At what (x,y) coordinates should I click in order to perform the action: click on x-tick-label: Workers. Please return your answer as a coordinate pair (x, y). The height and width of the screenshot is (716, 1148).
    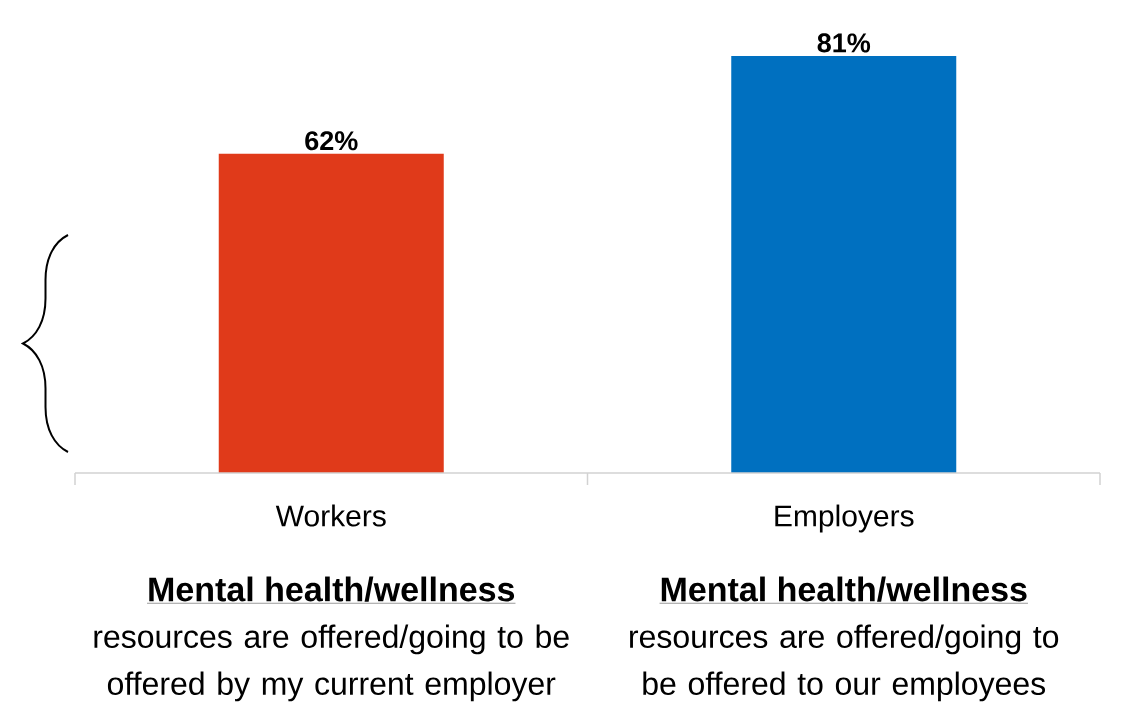
    Looking at the image, I should click on (330, 515).